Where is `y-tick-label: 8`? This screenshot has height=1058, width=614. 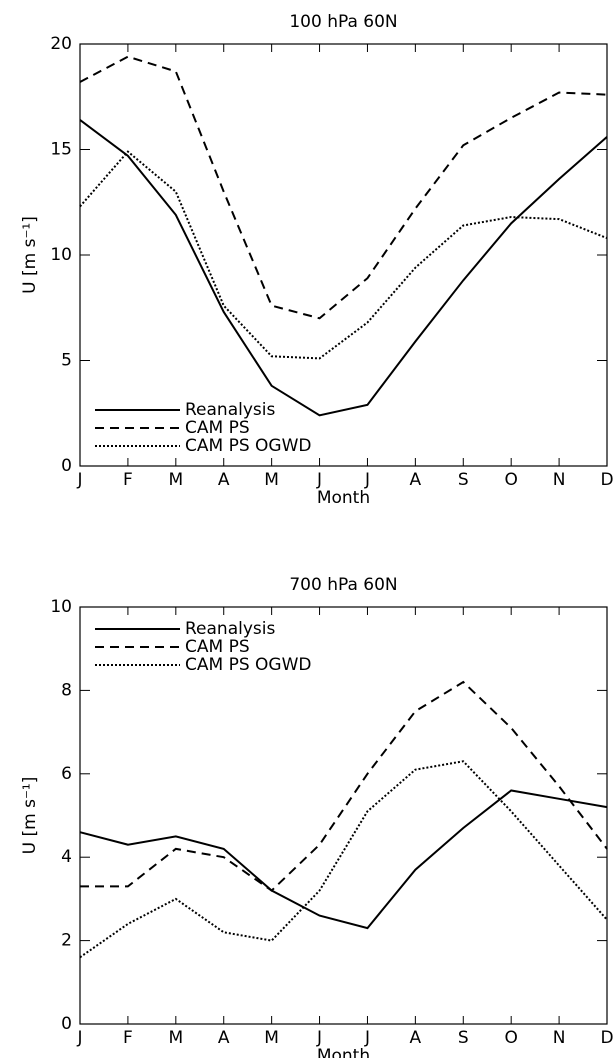 y-tick-label: 8 is located at coordinates (66, 690).